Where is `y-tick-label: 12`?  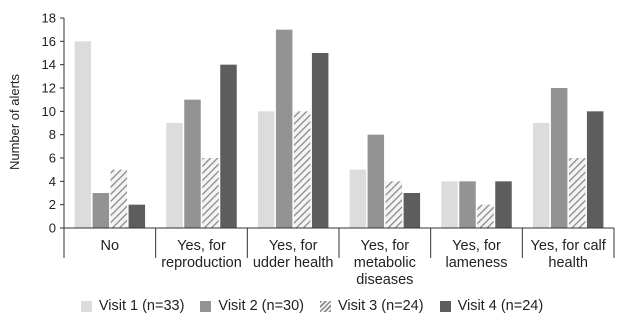 y-tick-label: 12 is located at coordinates (49, 88).